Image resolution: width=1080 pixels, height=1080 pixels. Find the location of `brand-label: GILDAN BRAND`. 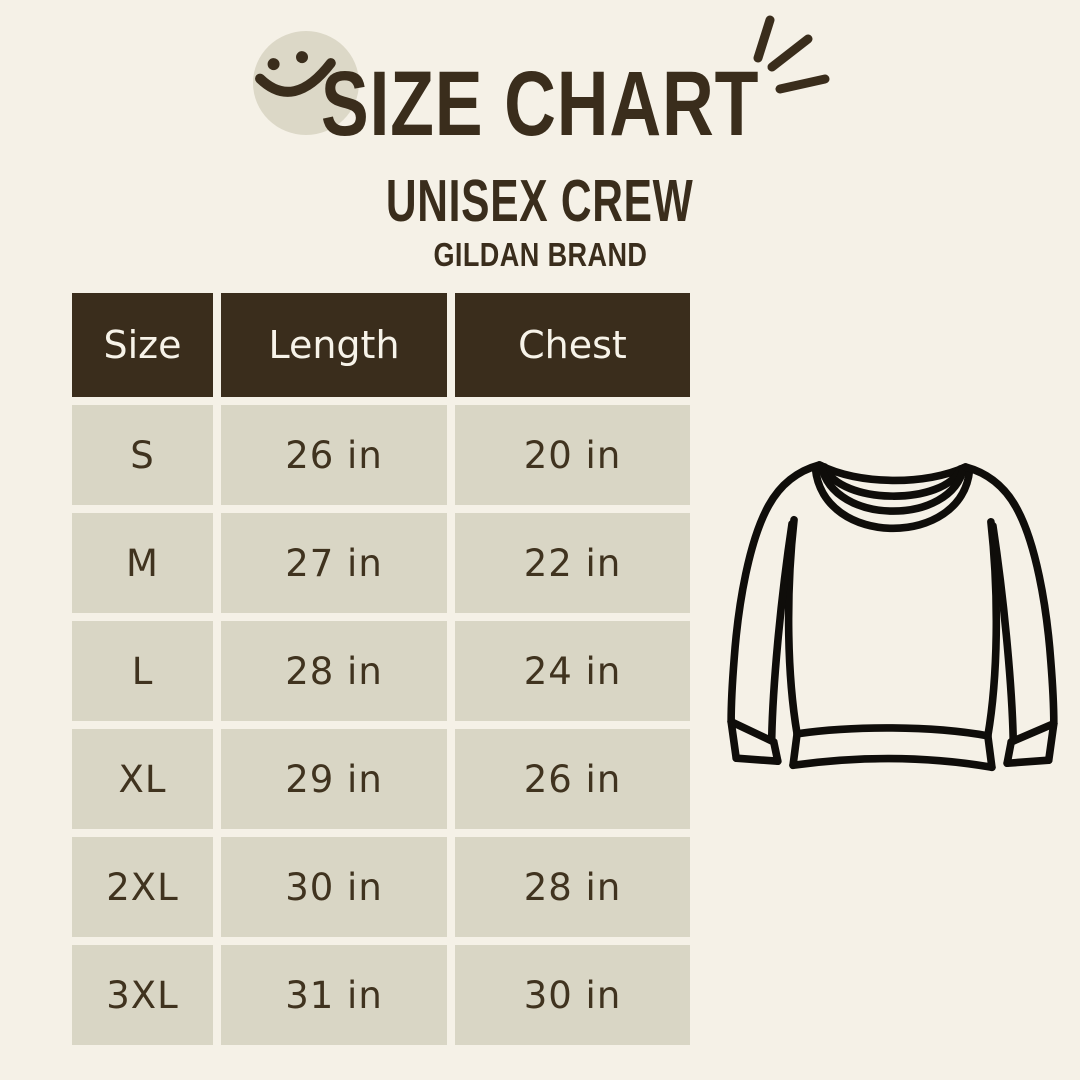

brand-label: GILDAN BRAND is located at coordinates (540, 254).